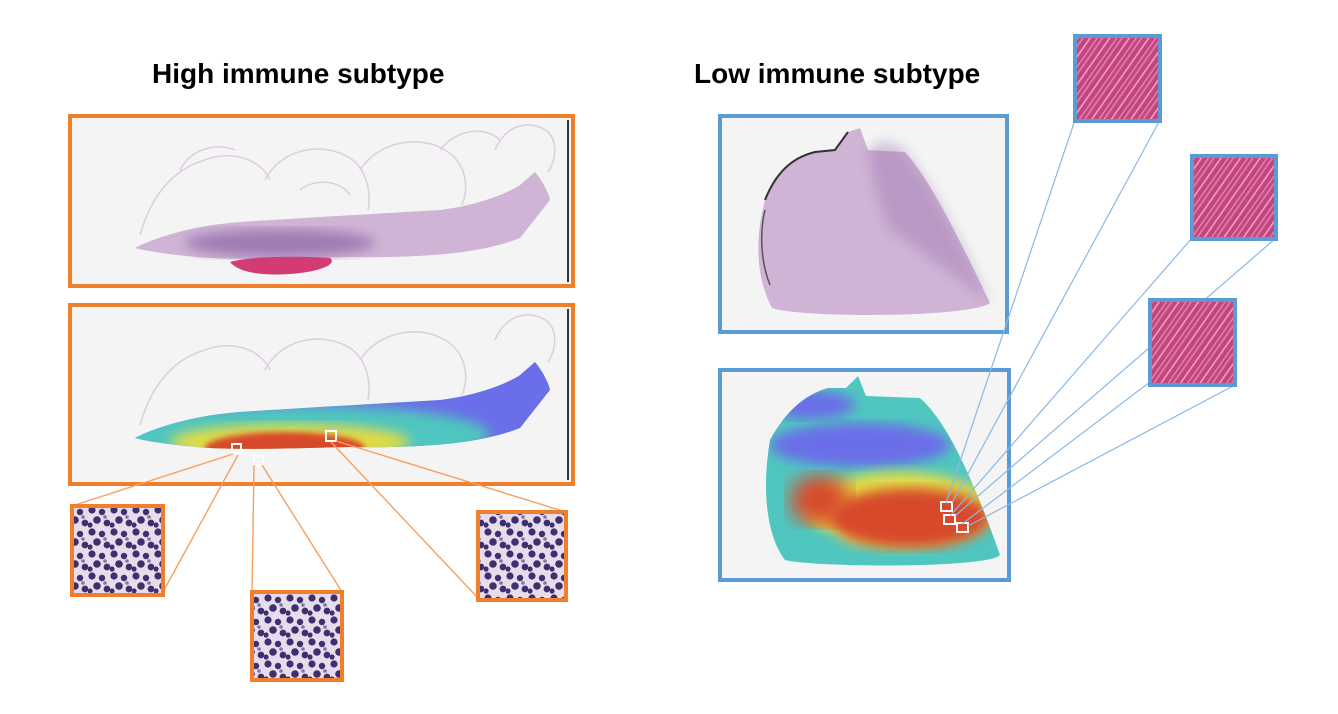 Image resolution: width=1338 pixels, height=714 pixels. Describe the element at coordinates (298, 73) in the screenshot. I see `high-immune-title: High immune subtype` at that location.